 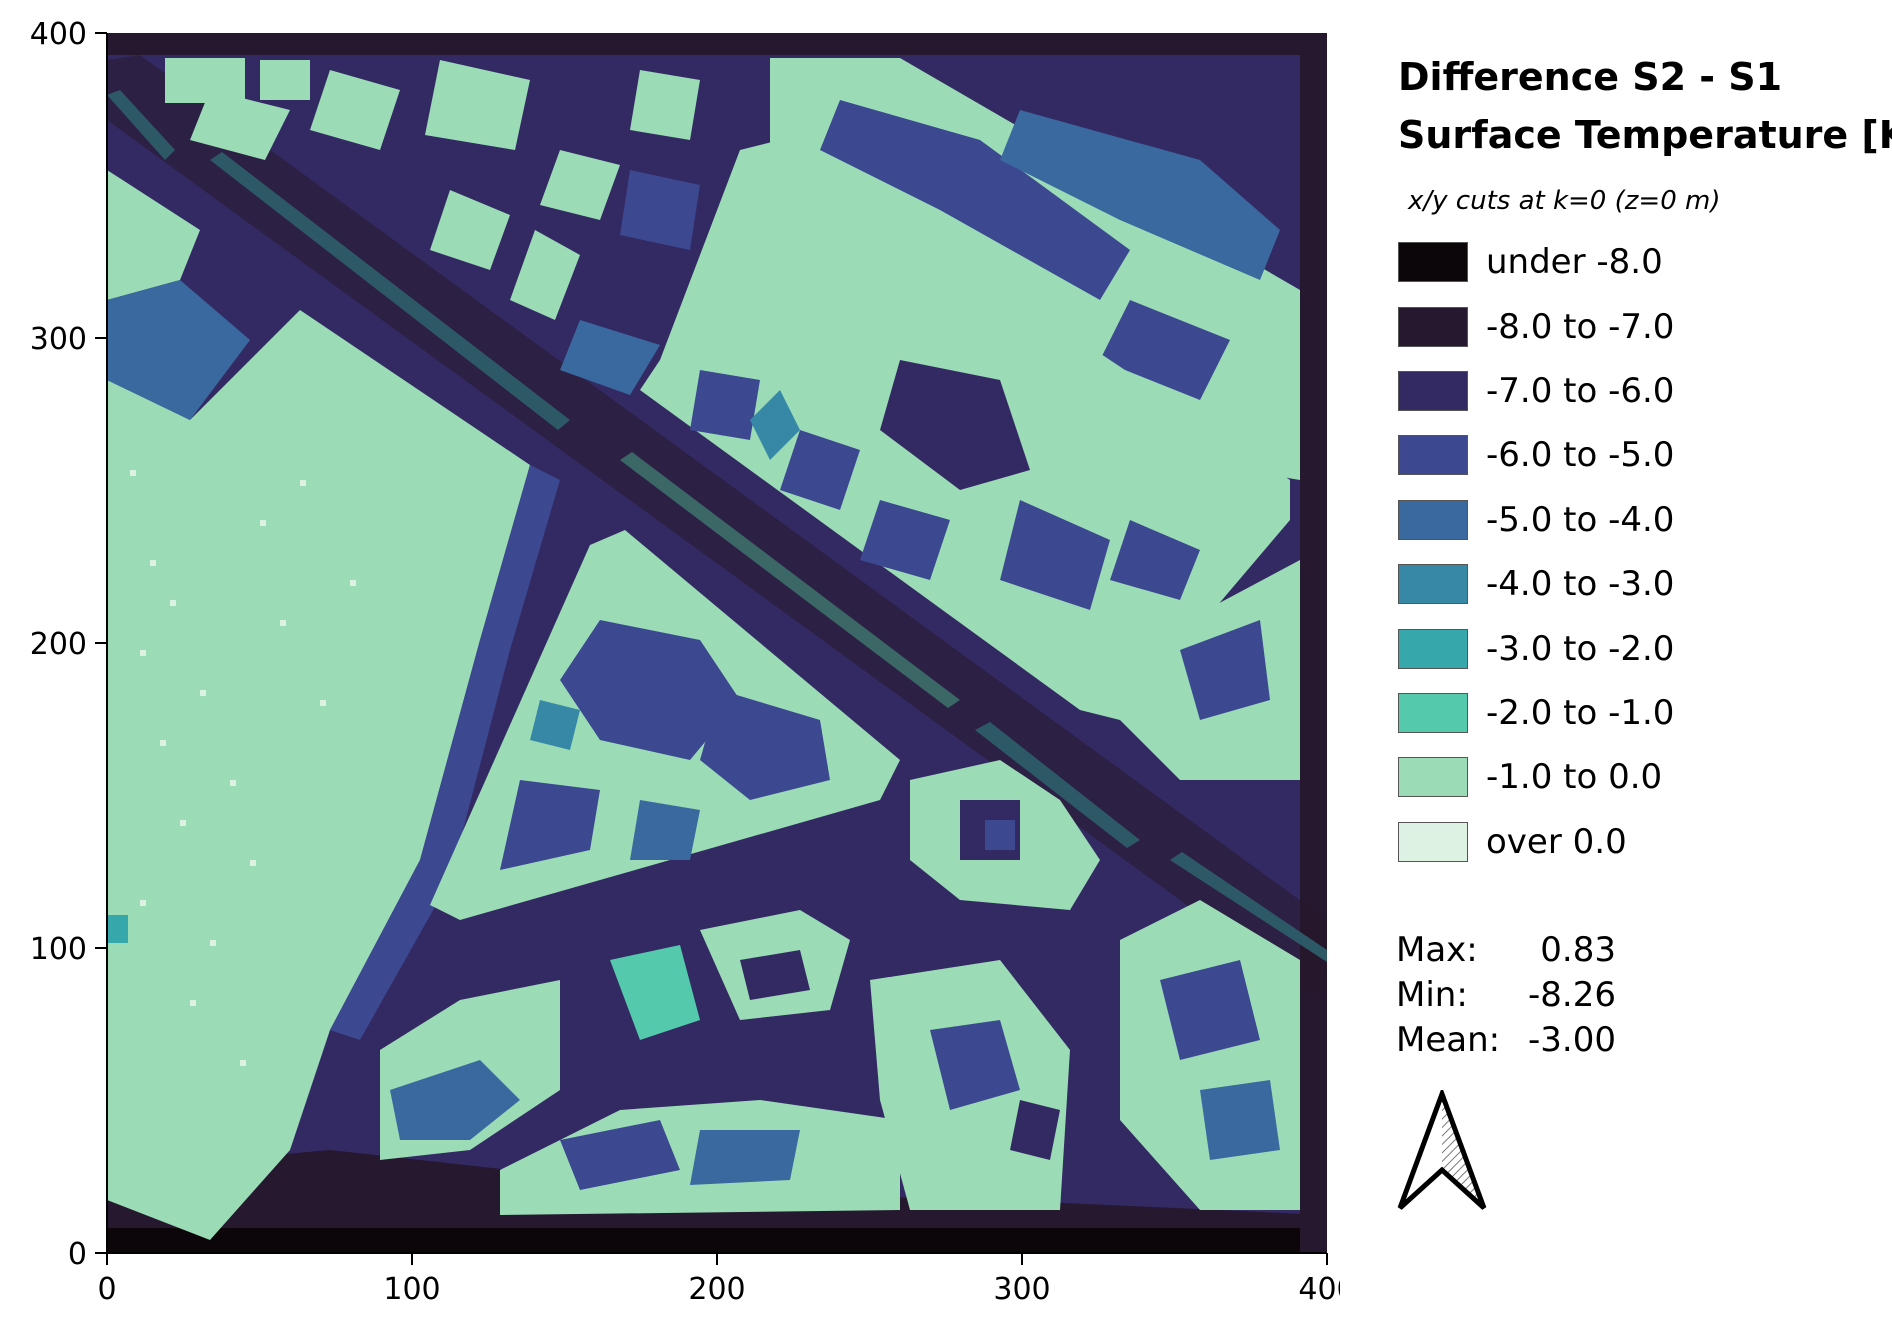 I want to click on legend-item: -3.0 to -2.0, so click(x=1638, y=648).